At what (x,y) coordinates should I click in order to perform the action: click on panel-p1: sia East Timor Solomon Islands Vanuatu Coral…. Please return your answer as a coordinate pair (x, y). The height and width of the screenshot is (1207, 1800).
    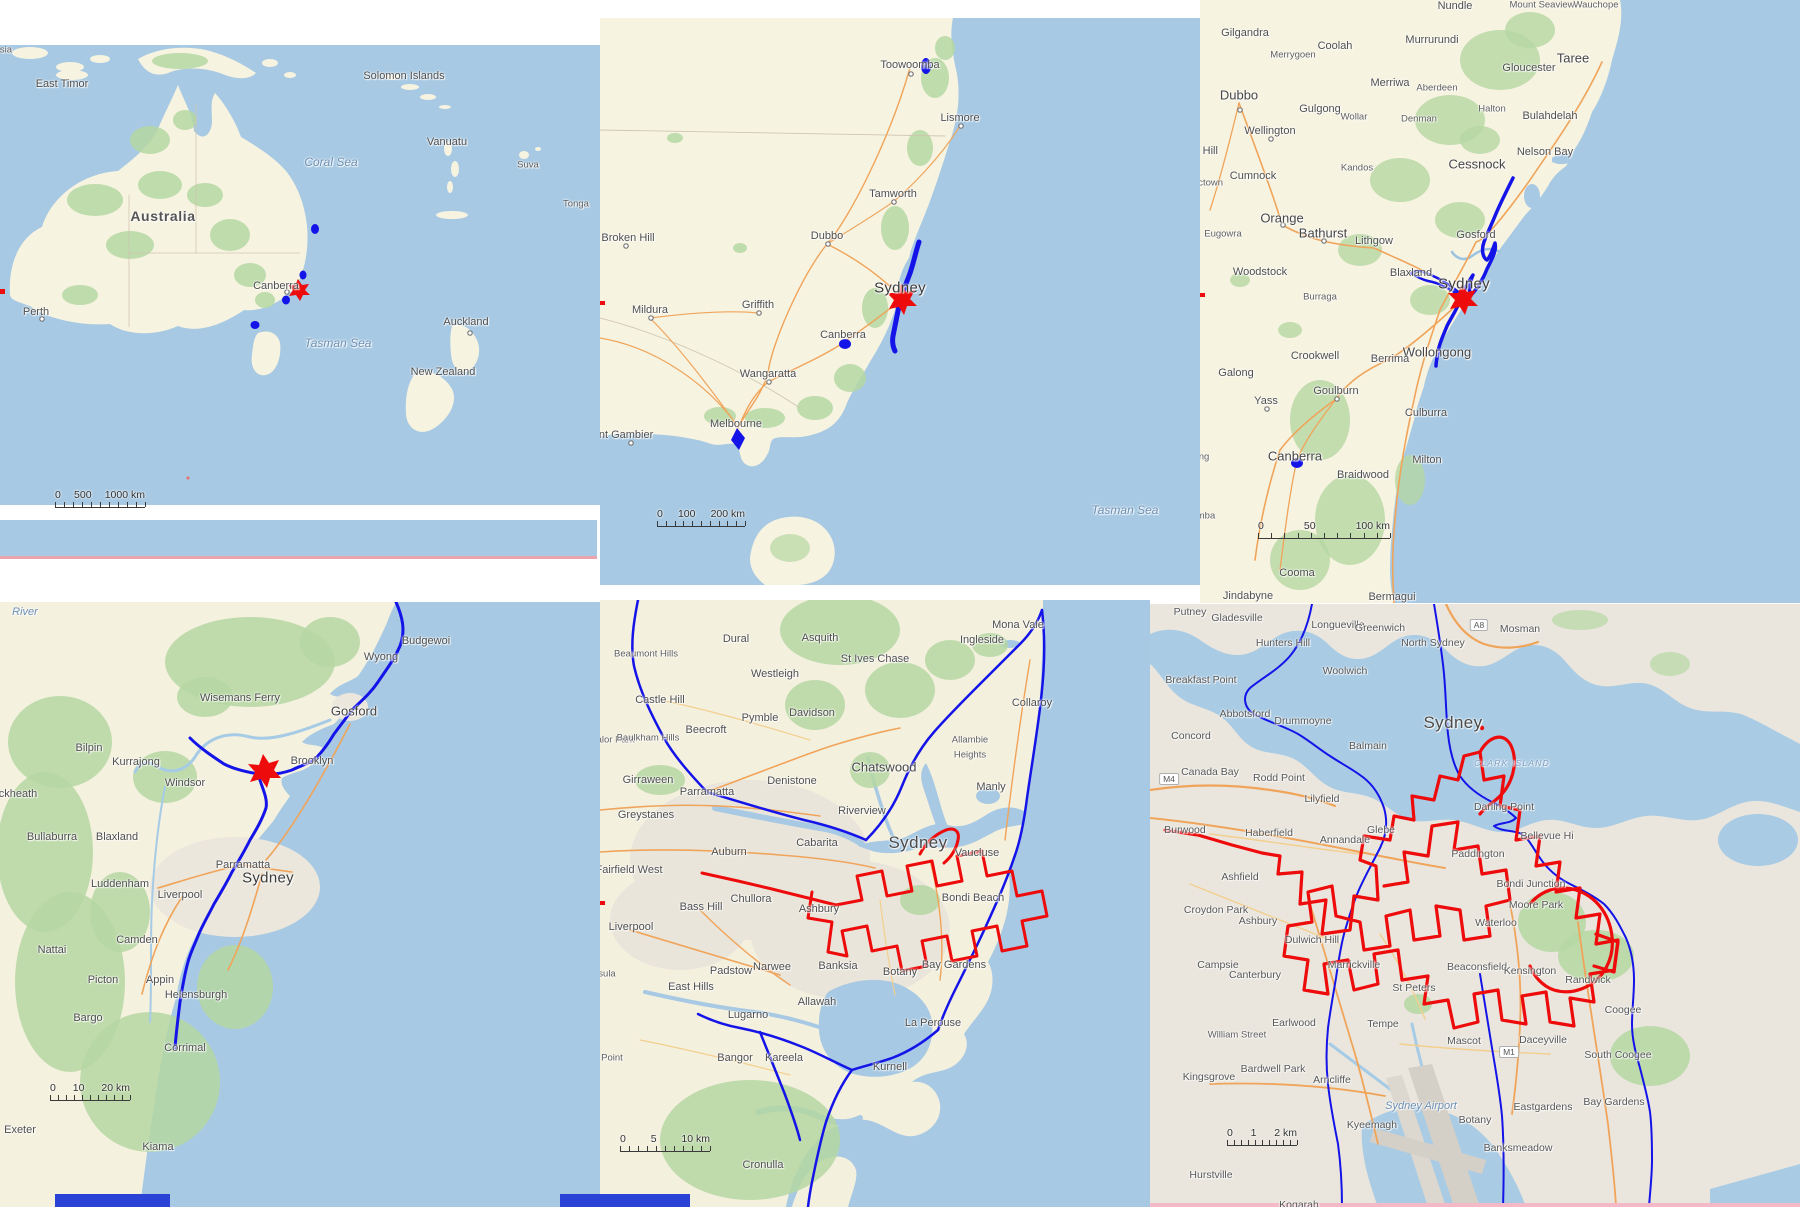
    Looking at the image, I should click on (300, 260).